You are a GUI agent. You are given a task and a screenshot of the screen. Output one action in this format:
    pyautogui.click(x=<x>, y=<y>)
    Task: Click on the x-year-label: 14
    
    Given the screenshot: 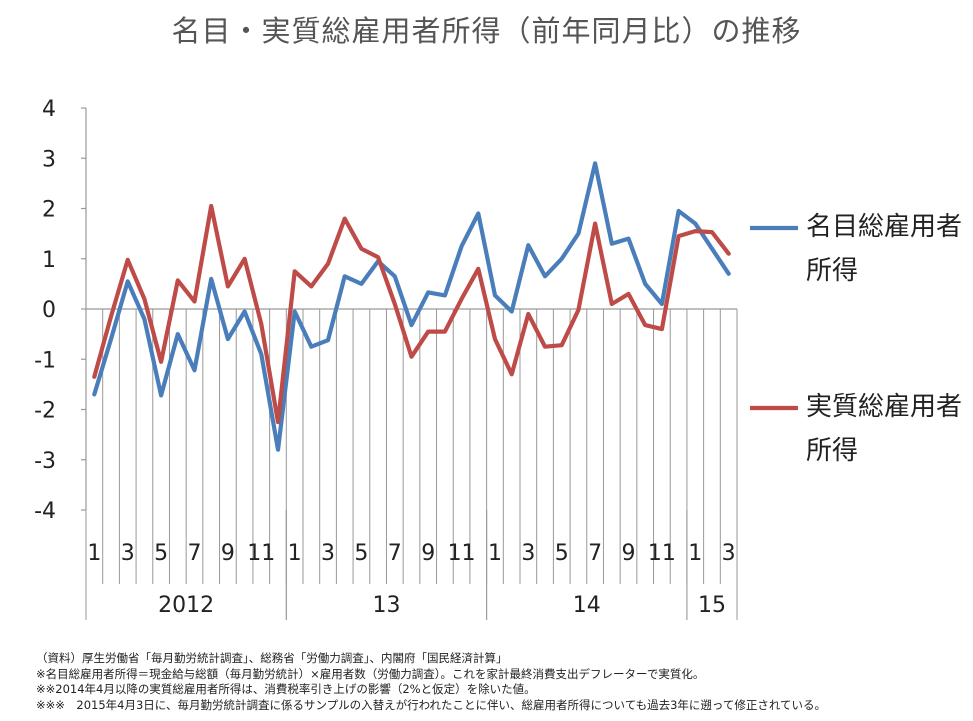 What is the action you would take?
    pyautogui.click(x=587, y=605)
    